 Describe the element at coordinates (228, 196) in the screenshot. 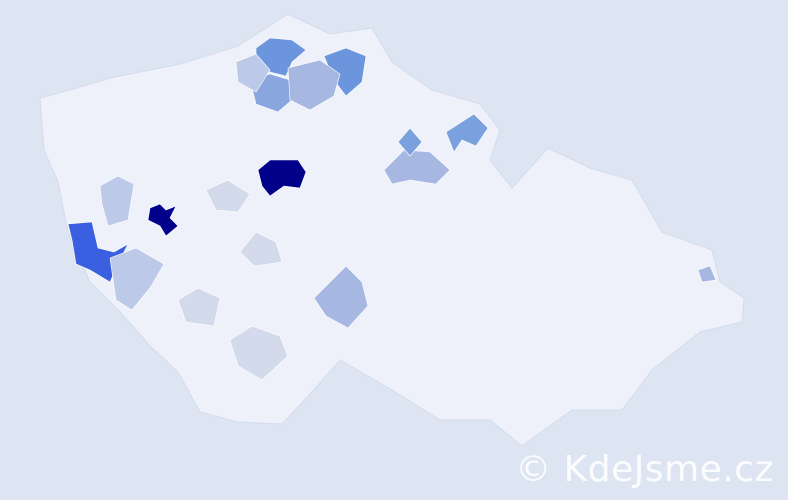

I see `district-r17` at that location.